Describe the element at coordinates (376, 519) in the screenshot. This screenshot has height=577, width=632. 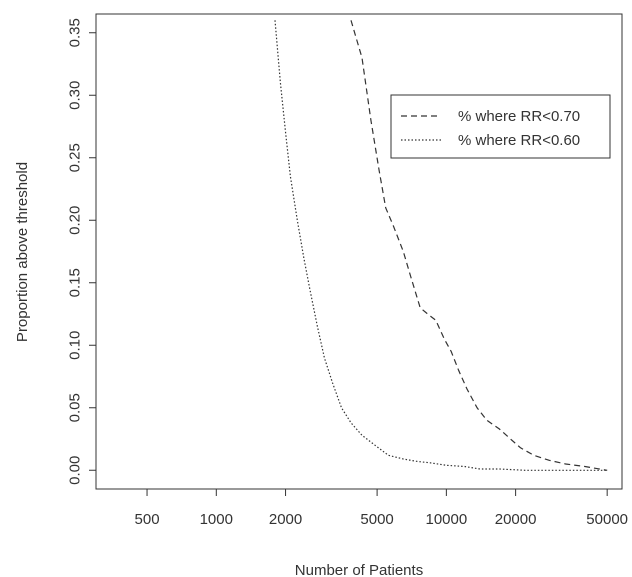
I see `x-tick-label: 5000` at that location.